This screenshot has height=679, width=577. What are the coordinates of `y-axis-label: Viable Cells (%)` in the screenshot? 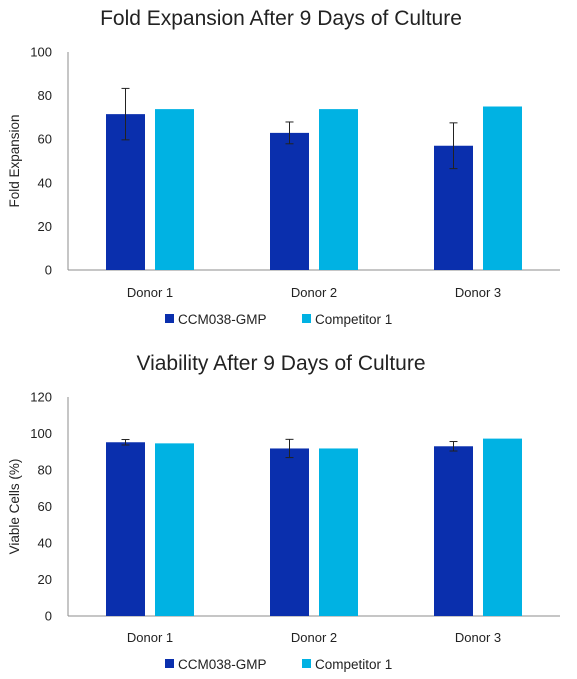 It's located at (14, 507).